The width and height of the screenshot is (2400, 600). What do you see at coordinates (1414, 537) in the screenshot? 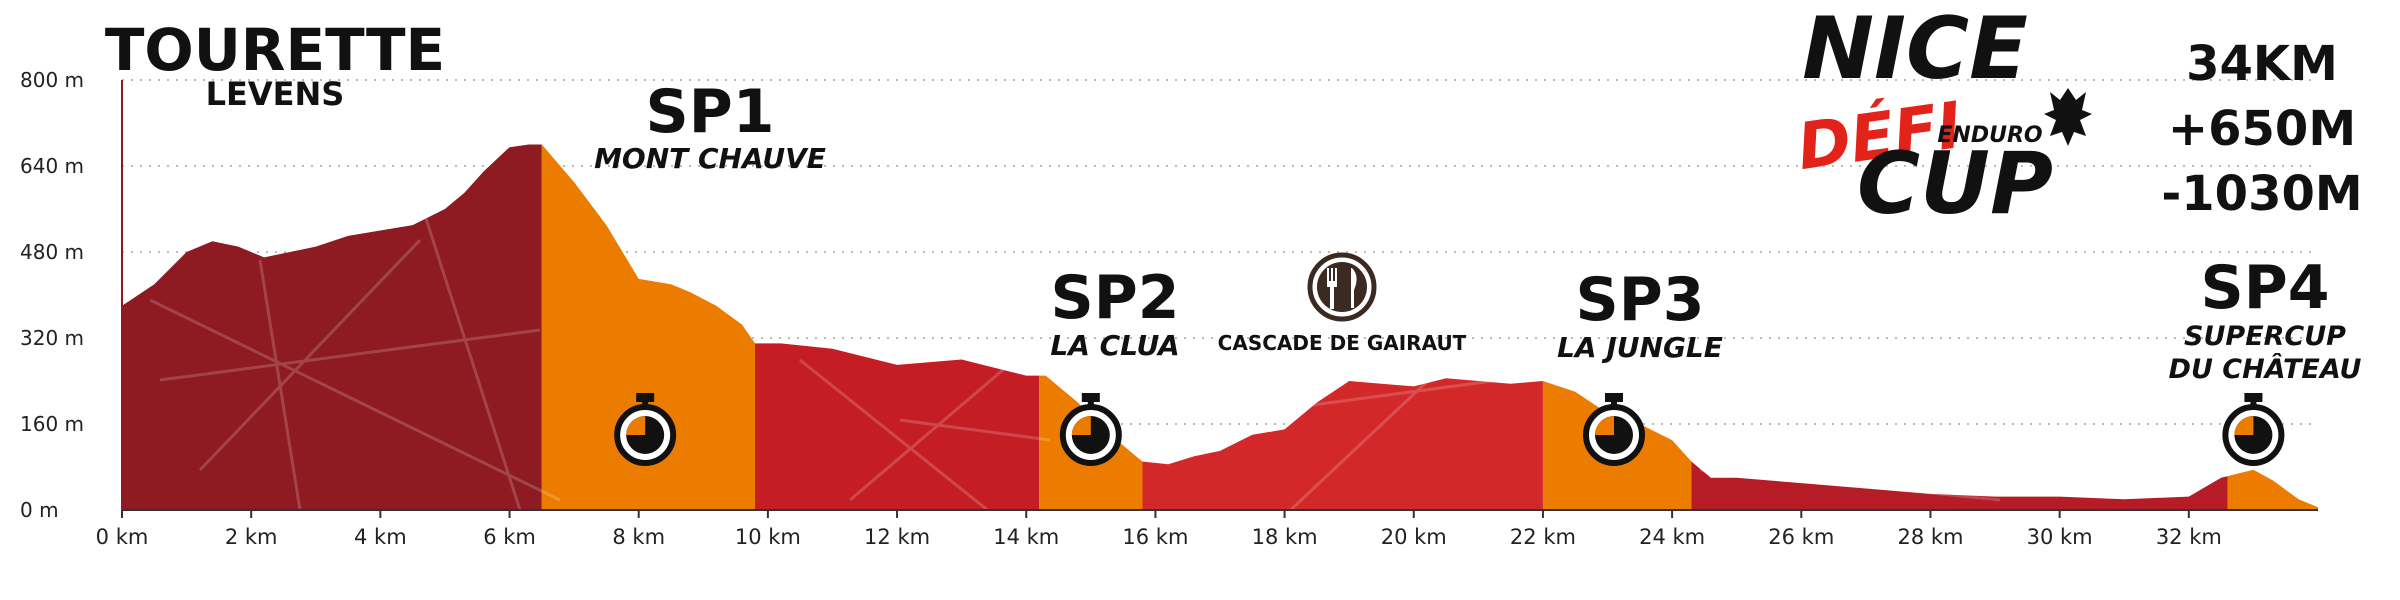
I see `x-tick-label: 20 km` at bounding box center [1414, 537].